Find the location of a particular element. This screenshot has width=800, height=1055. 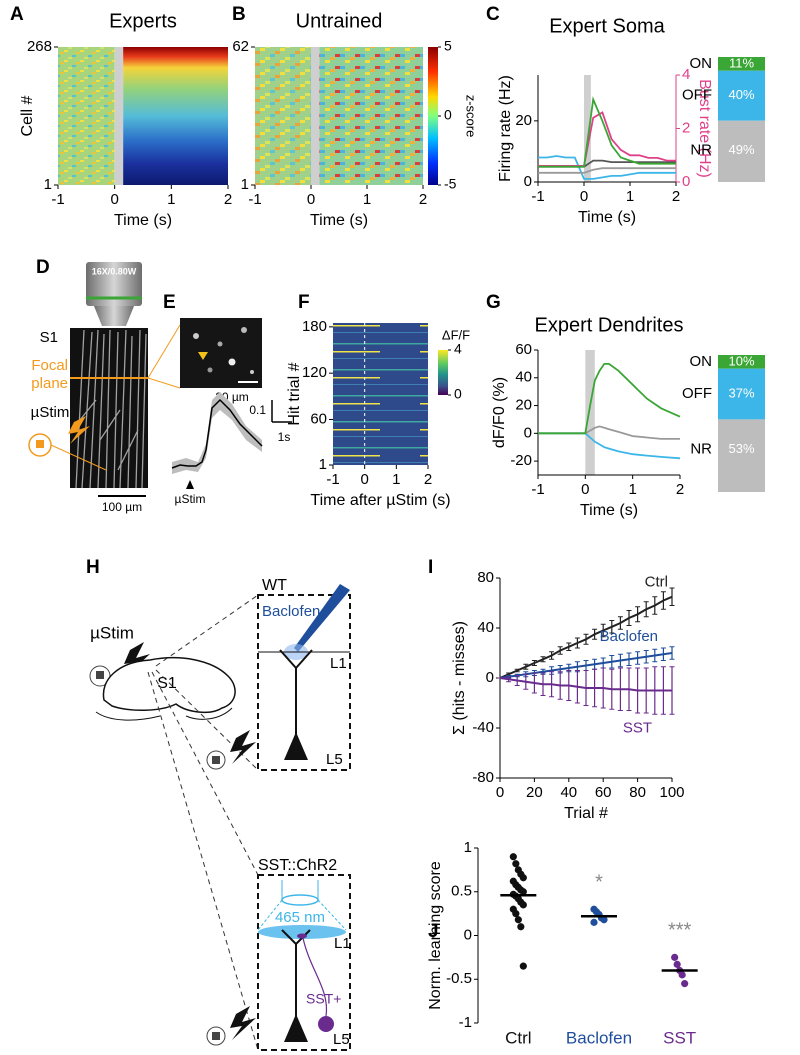

light-label: 465 nm is located at coordinates (300, 917).